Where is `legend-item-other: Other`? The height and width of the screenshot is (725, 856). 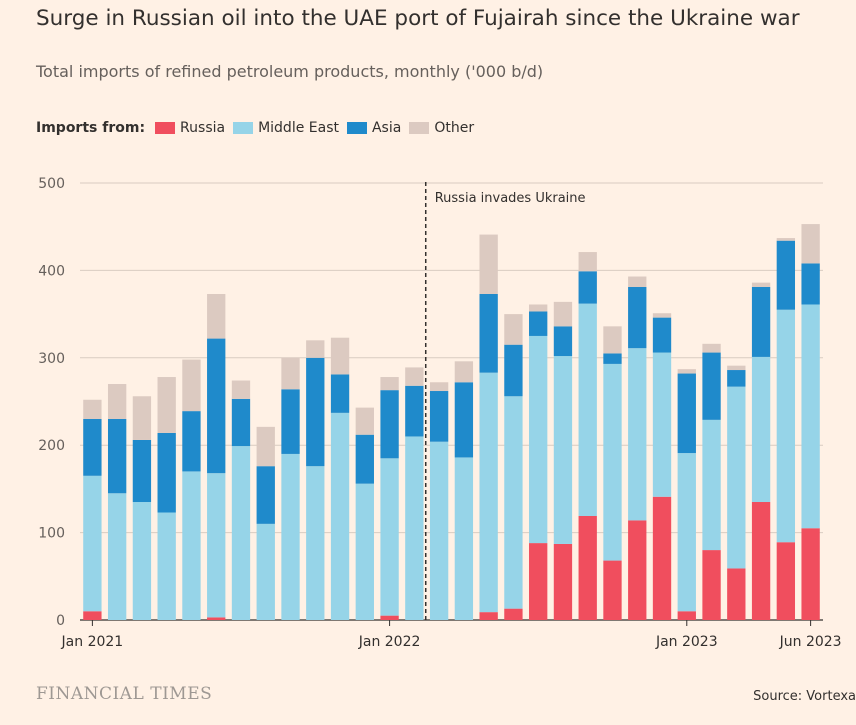
legend-item-other: Other is located at coordinates (441, 128).